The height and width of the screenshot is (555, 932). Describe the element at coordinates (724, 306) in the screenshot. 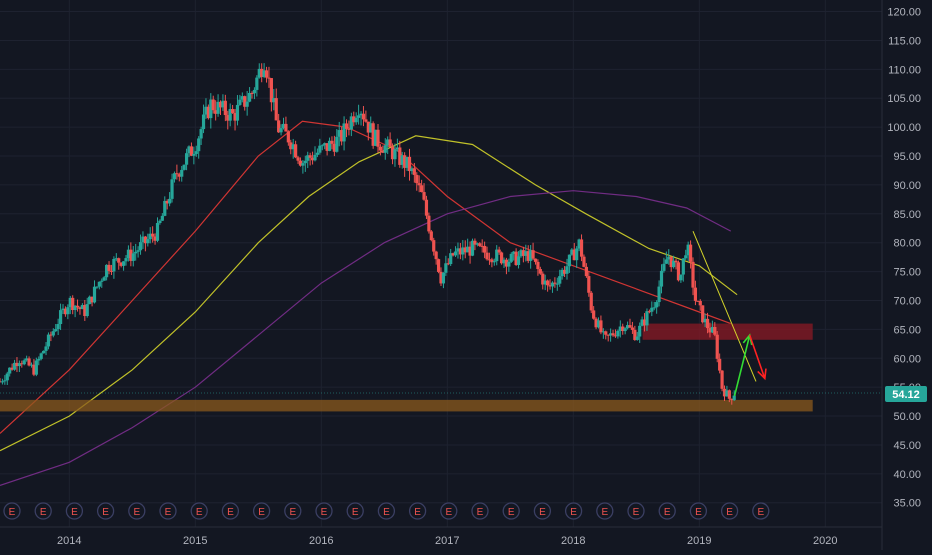

I see `trendline` at that location.